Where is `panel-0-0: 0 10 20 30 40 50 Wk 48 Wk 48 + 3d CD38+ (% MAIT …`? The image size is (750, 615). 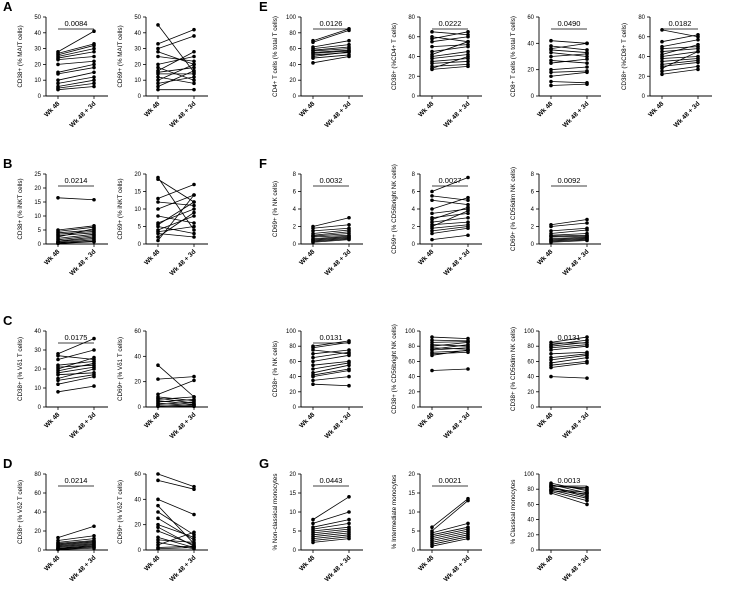
panel-0-0: 0 10 20 30 40 50 Wk 48 Wk 48 + 3d CD38+ (% MAIT … is located at coordinates (62, 72).